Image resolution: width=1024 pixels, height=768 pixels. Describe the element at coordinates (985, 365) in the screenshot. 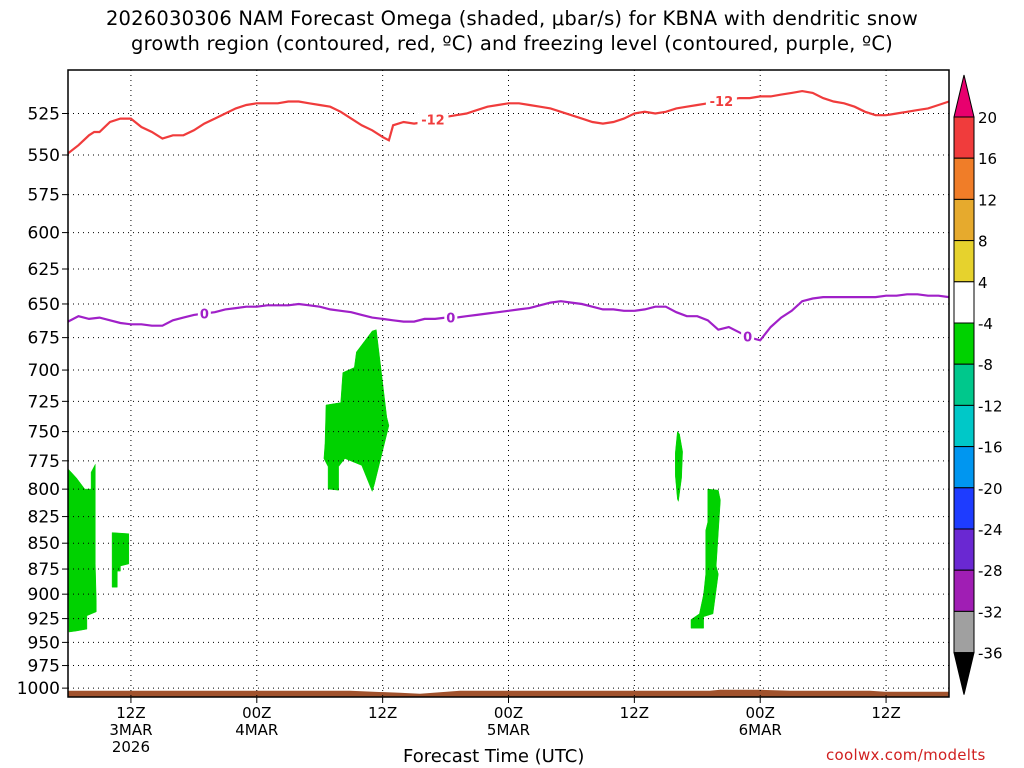

I see `colorbar-label: -8` at that location.